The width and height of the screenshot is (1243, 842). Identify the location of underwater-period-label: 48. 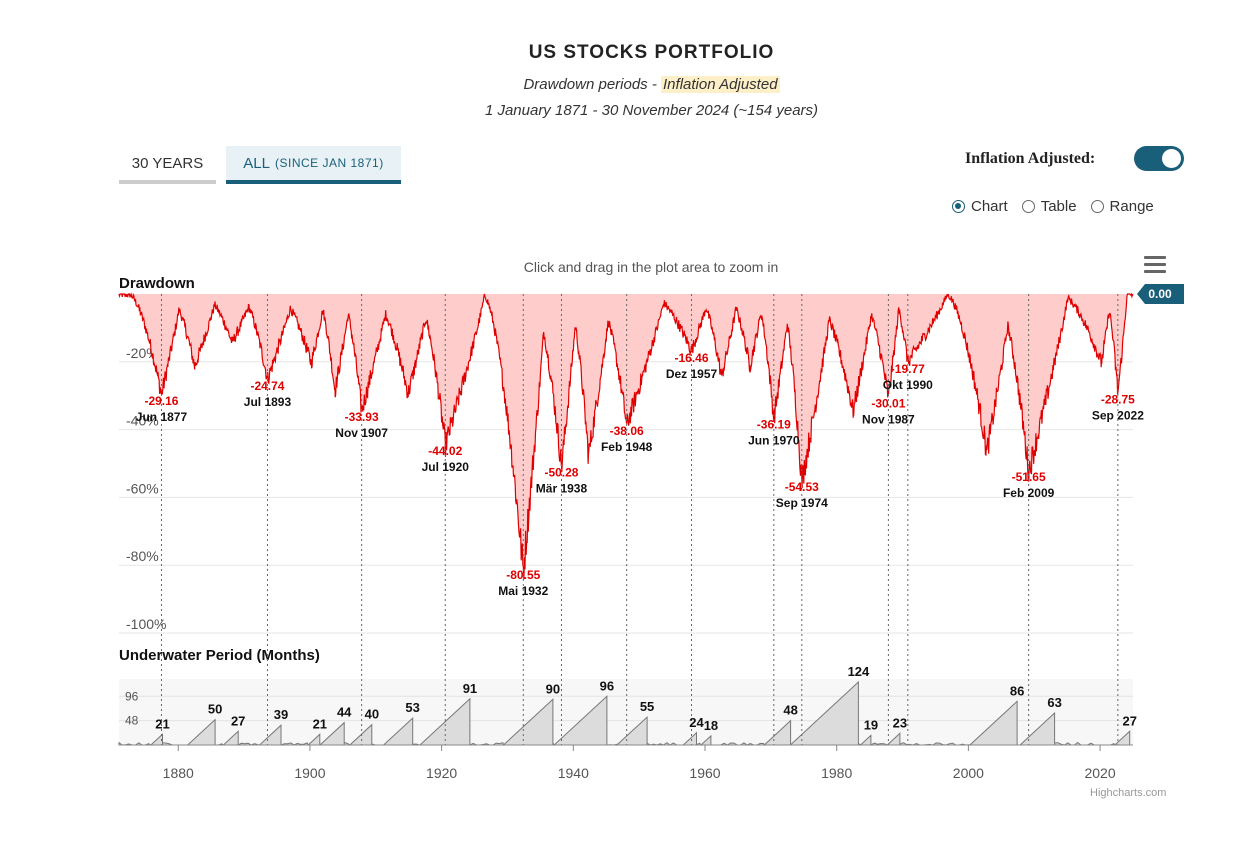
(790, 710).